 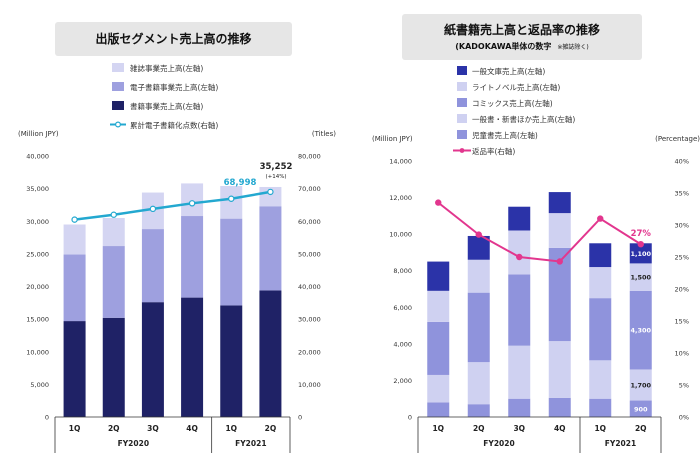 What do you see at coordinates (478, 327) in the screenshot?
I see `right-bar-s2-c1` at bounding box center [478, 327].